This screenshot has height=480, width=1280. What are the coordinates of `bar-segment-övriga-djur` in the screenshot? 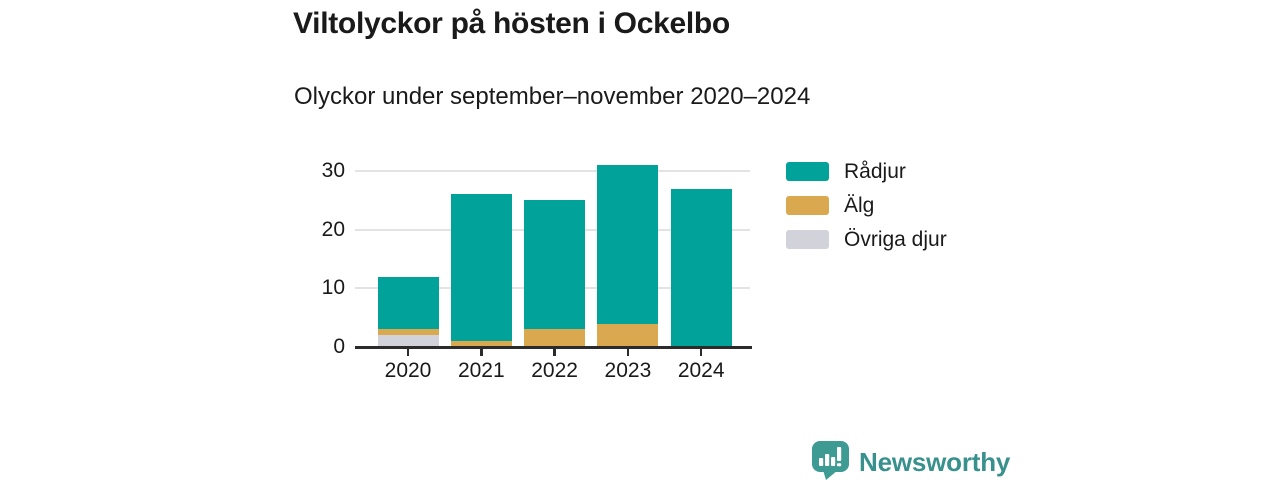 It's located at (408, 341).